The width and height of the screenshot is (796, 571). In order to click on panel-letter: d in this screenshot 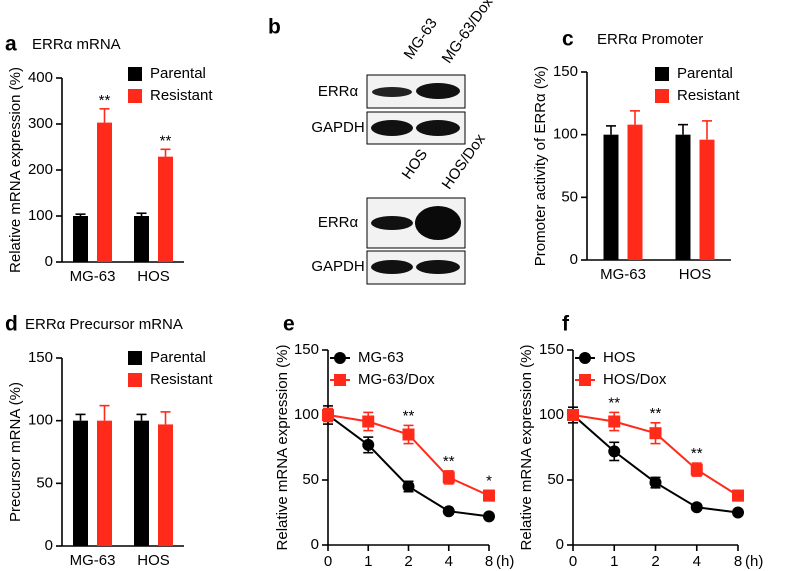, I will do `click(11, 324)`.